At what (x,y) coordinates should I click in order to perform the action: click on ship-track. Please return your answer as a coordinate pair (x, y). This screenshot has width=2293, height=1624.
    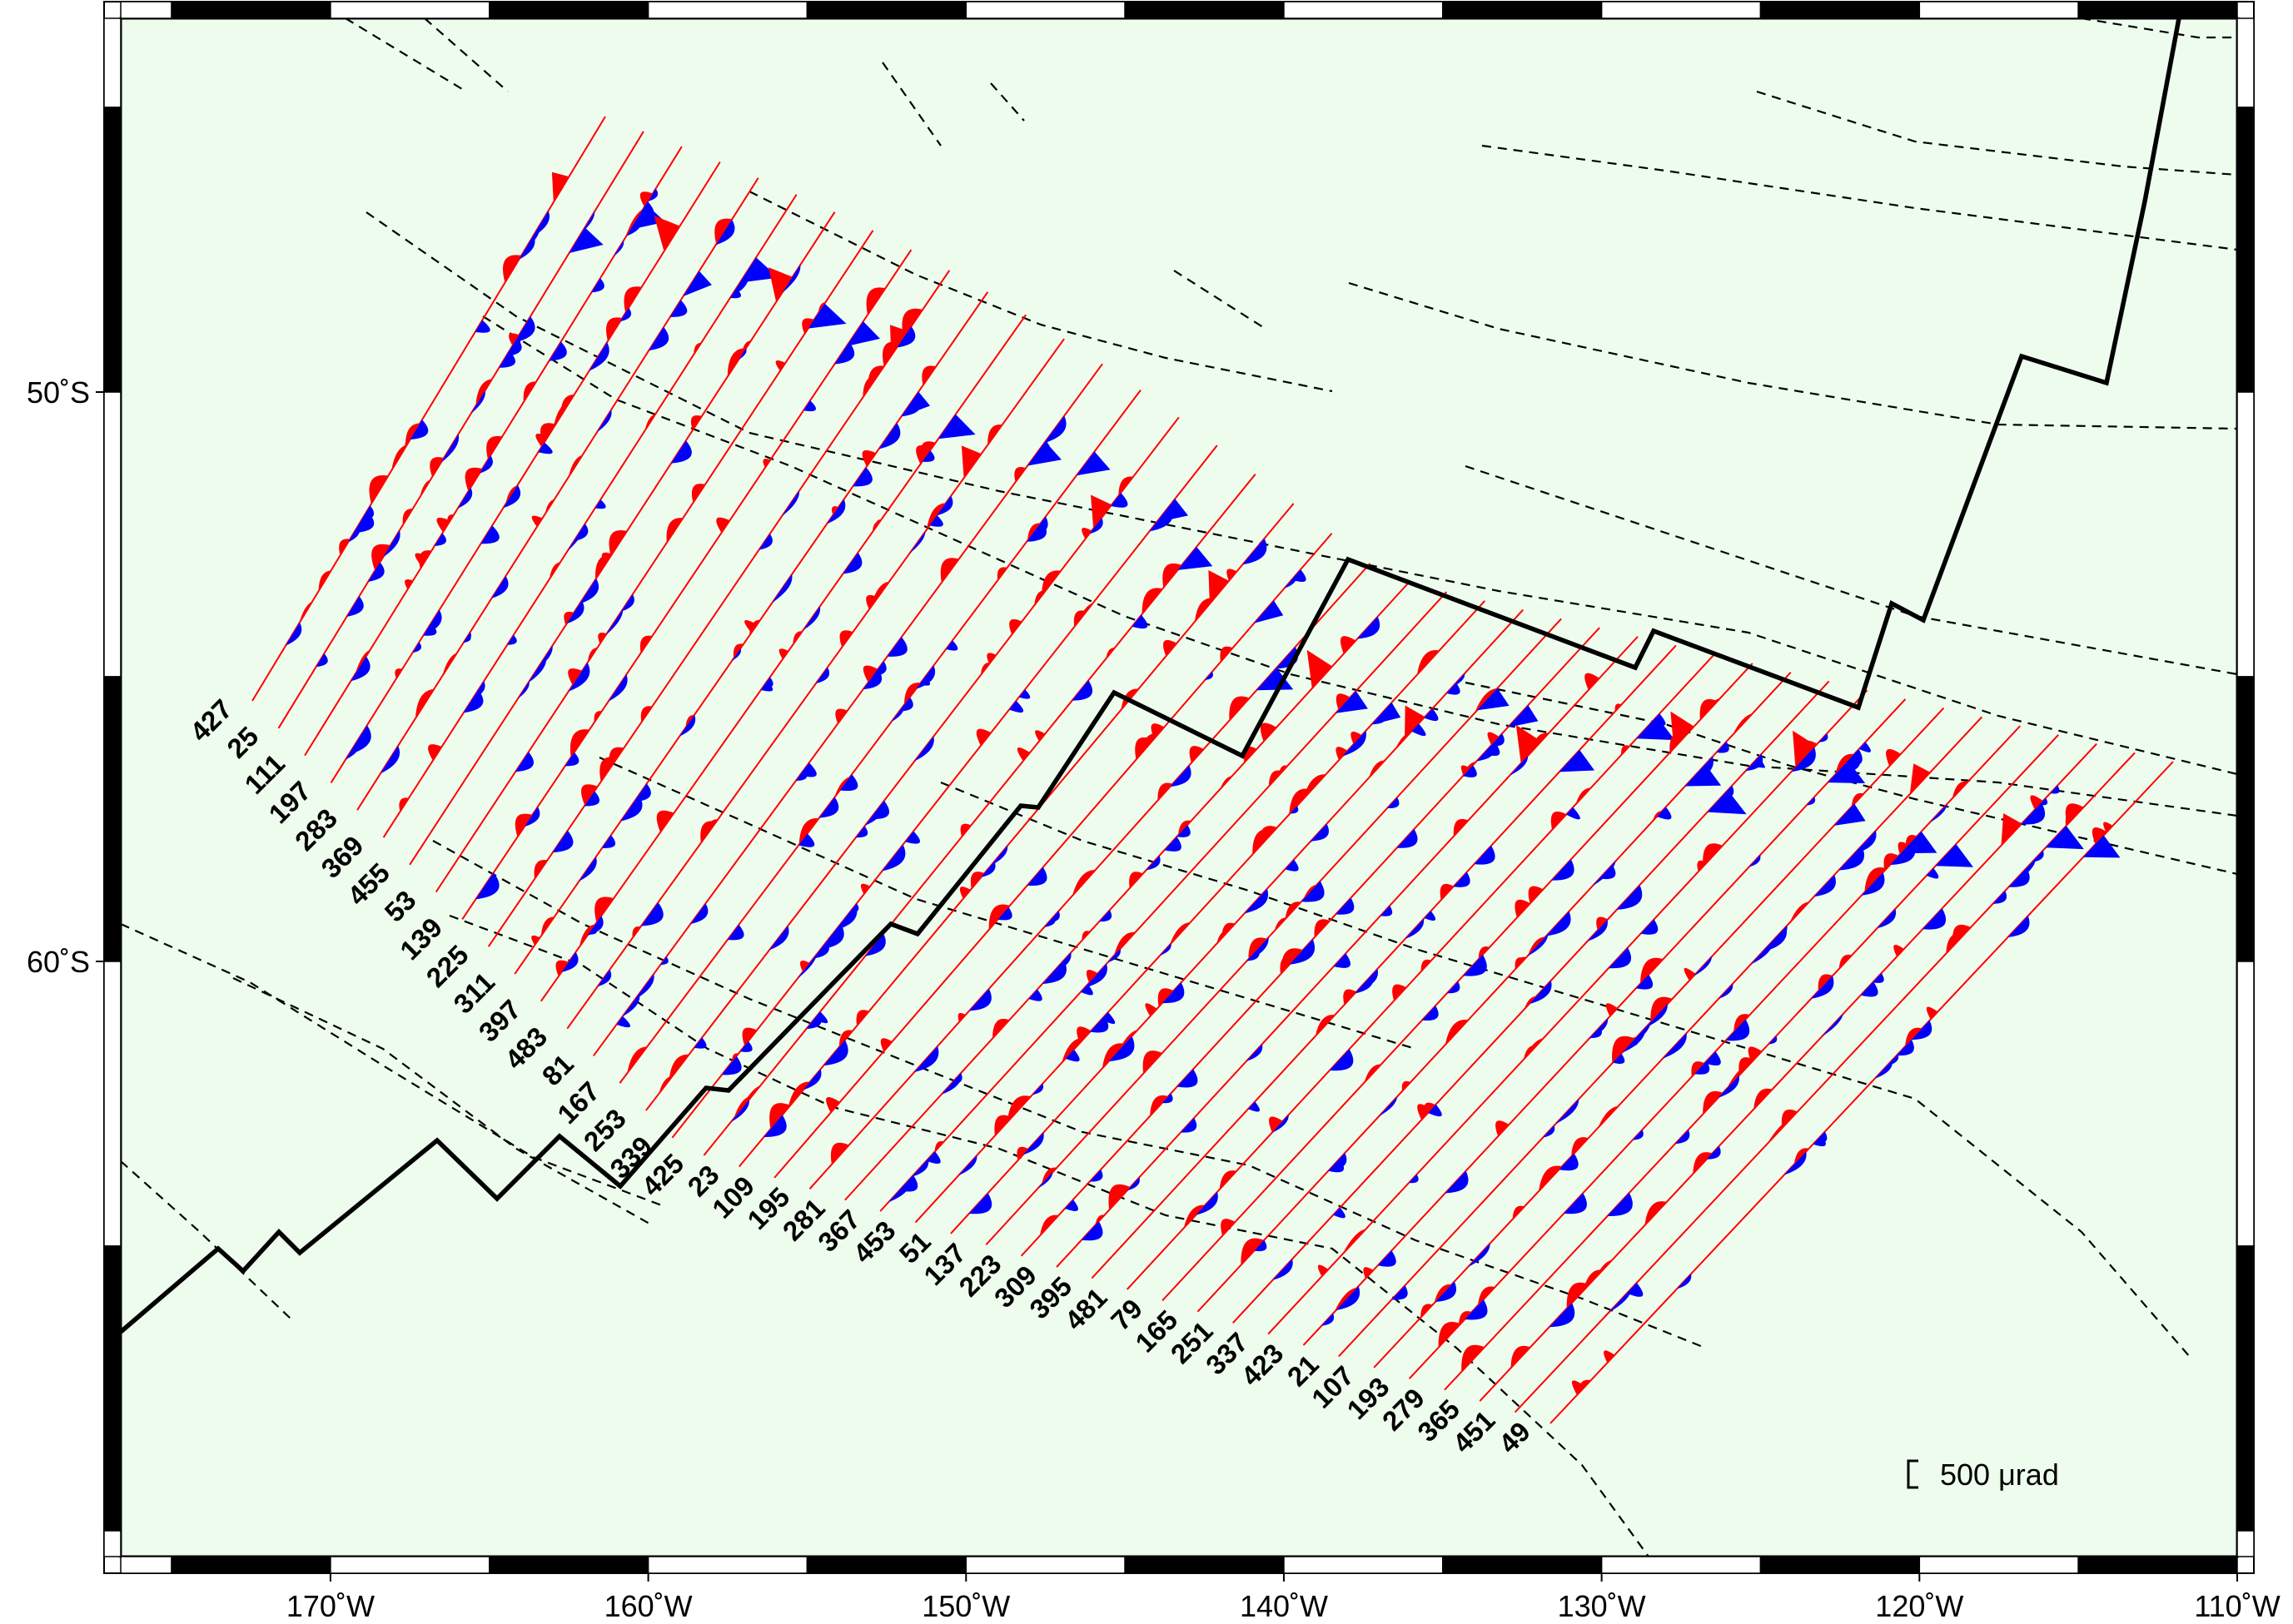
    Looking at the image, I should click on (912, 104).